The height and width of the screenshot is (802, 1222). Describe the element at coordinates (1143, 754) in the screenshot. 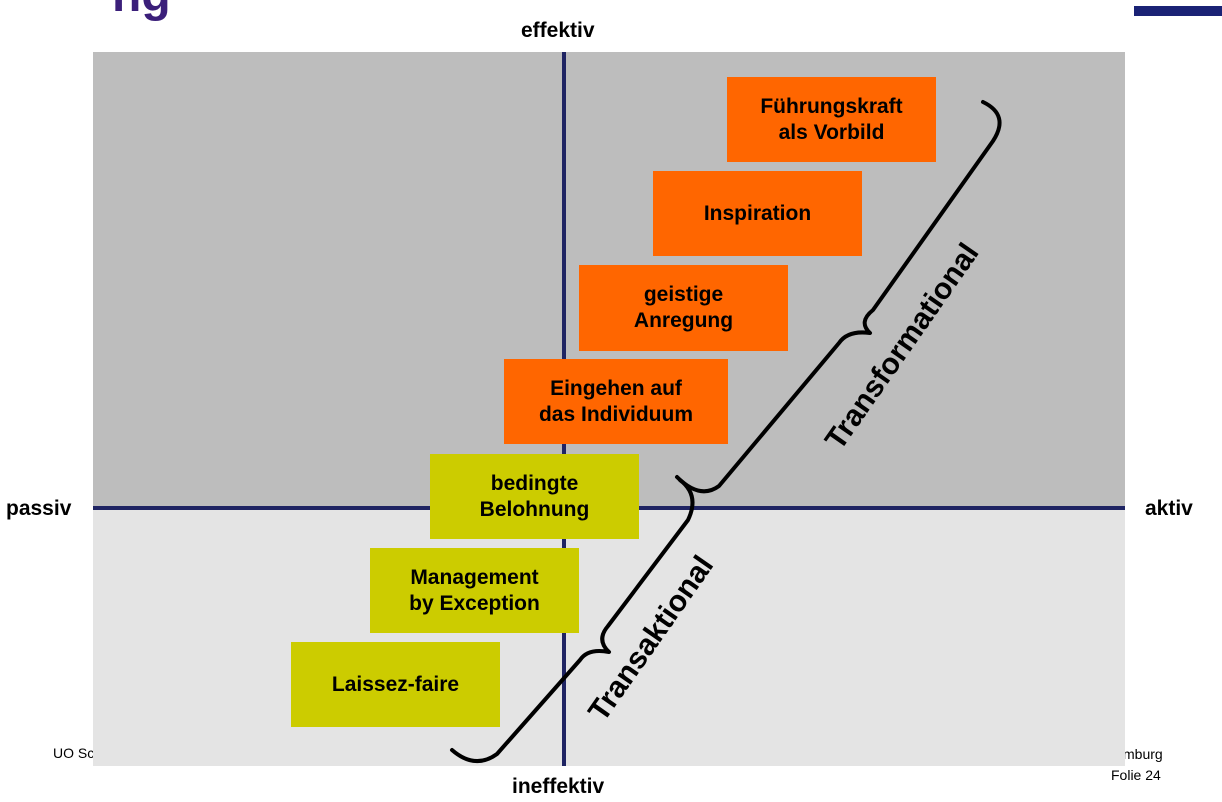

I see `footer-right-text: mburg` at that location.